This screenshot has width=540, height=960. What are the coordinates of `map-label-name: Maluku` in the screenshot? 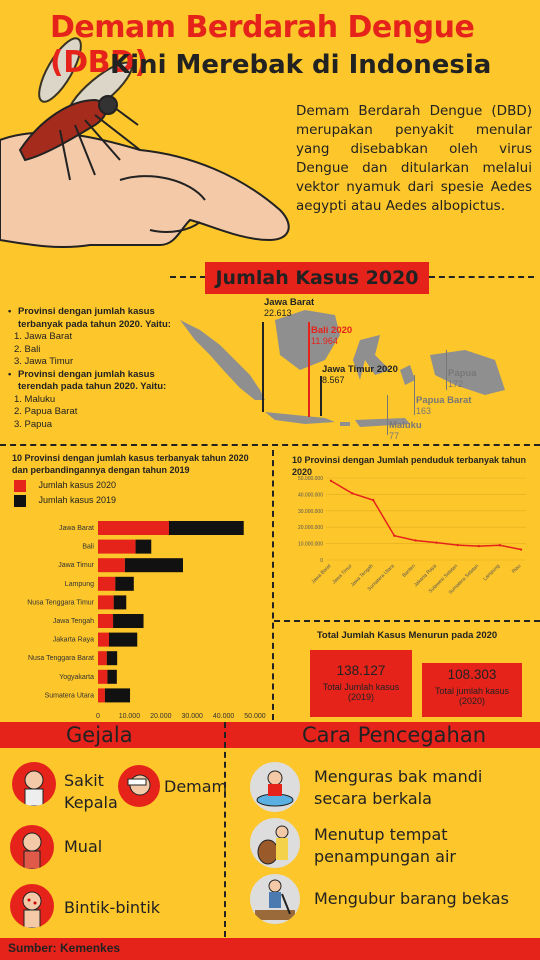 It's located at (405, 425).